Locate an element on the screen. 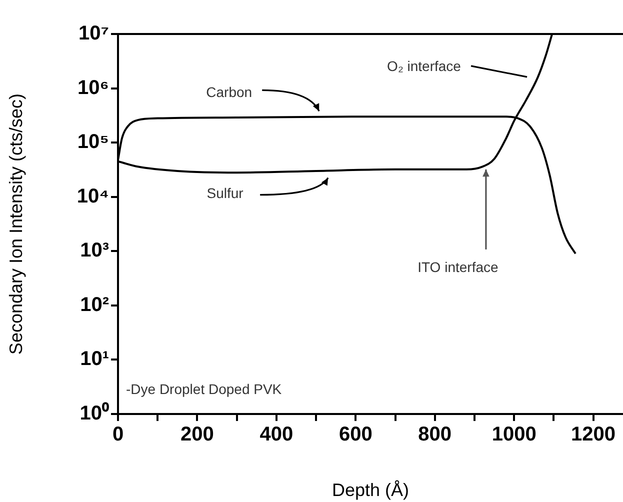 The image size is (623, 502). x-tick-label: 800 is located at coordinates (435, 435).